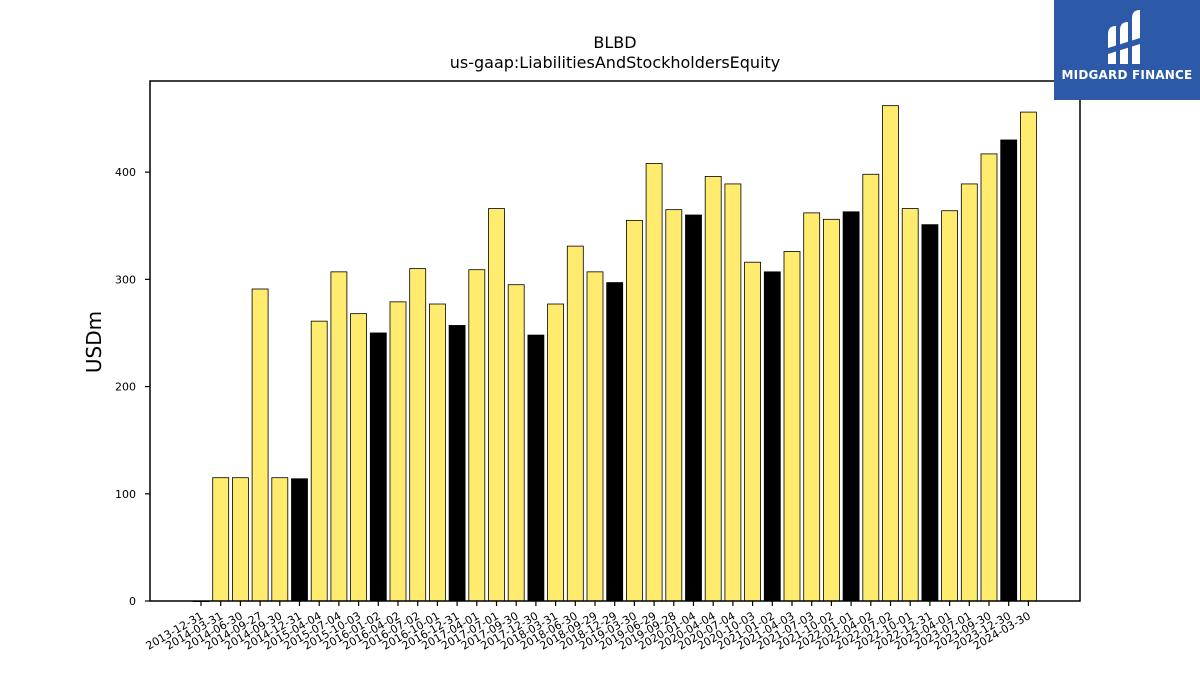  What do you see at coordinates (615, 62) in the screenshot?
I see `chart-subtitle: us-gaap:LiabilitiesAndStockholdersEquity` at bounding box center [615, 62].